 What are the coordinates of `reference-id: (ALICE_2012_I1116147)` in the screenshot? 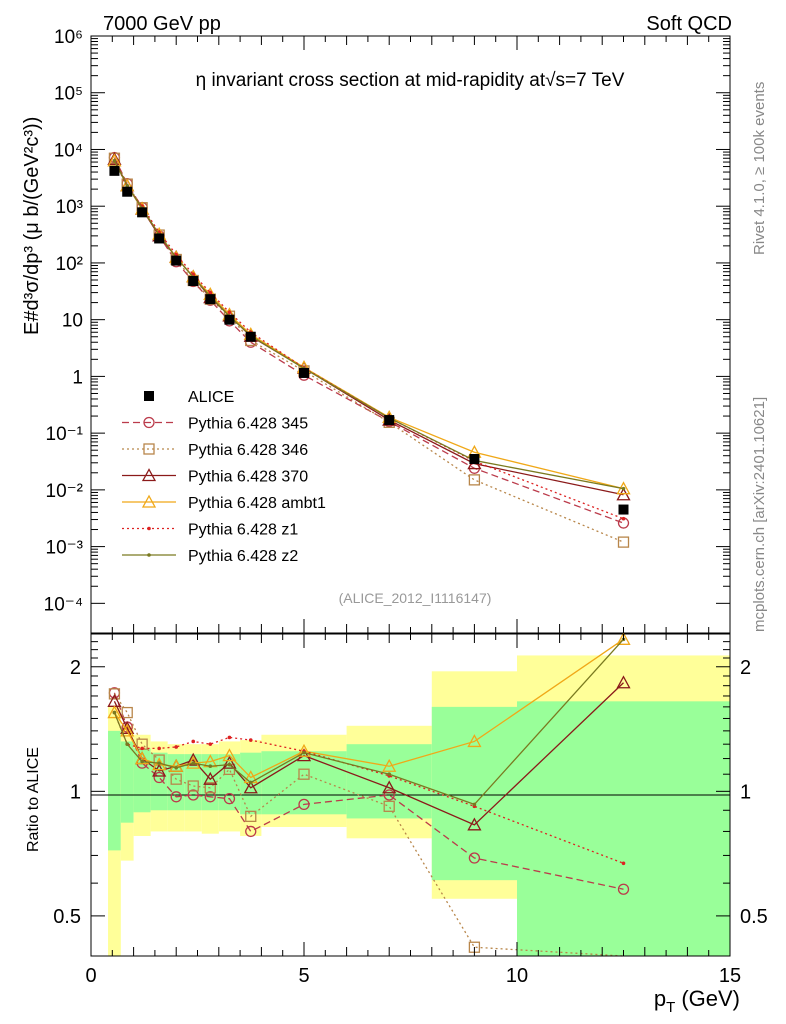 It's located at (415, 598).